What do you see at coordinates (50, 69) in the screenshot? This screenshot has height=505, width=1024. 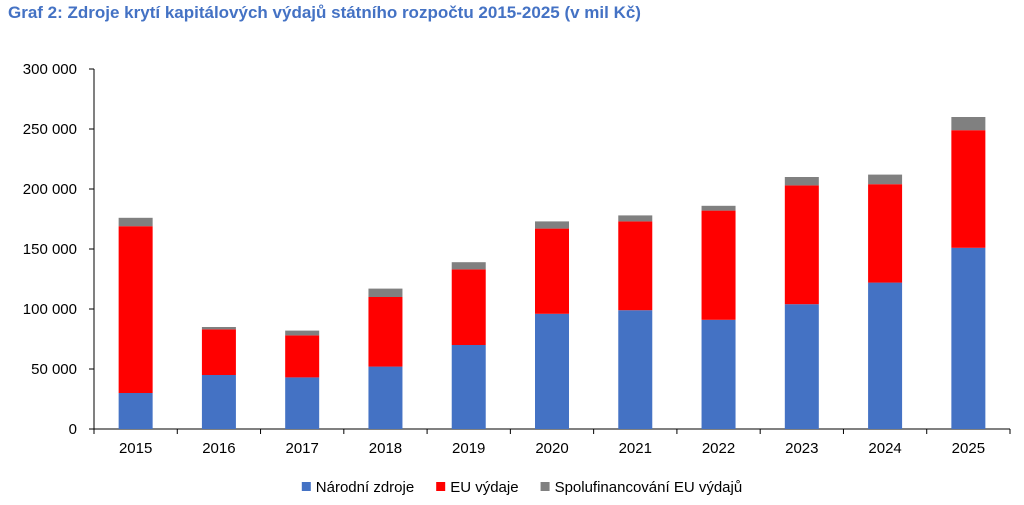 I see `y-tick-label: 300 000` at bounding box center [50, 69].